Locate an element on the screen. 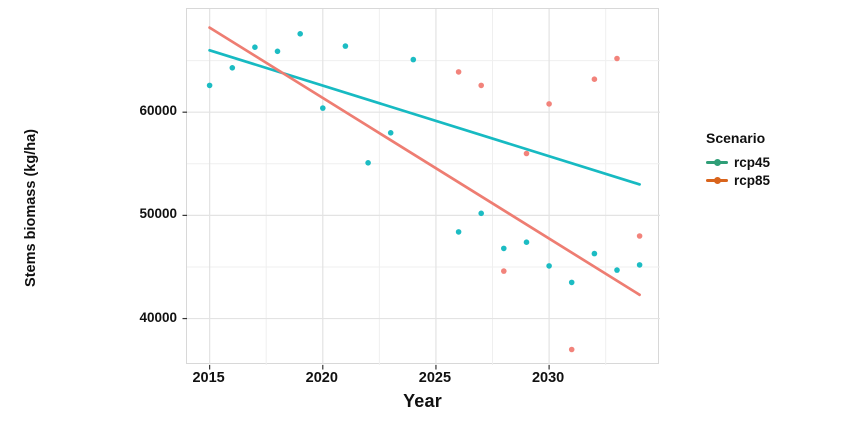  x-tick-label: 2025 is located at coordinates (435, 378).